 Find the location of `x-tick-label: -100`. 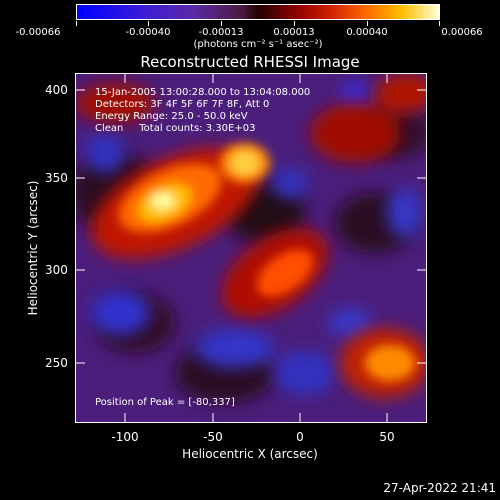

x-tick-label: -100 is located at coordinates (125, 437).